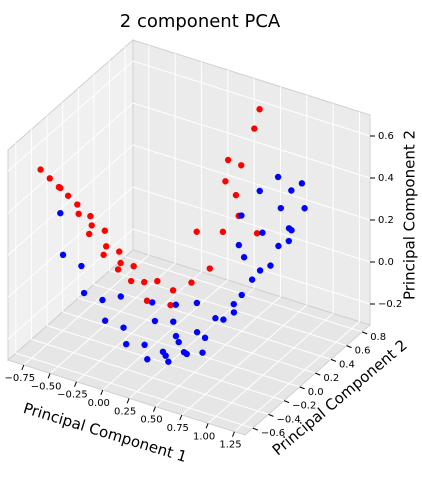 The image size is (422, 489). I want to click on y-tick-label: 0.6, so click(363, 351).